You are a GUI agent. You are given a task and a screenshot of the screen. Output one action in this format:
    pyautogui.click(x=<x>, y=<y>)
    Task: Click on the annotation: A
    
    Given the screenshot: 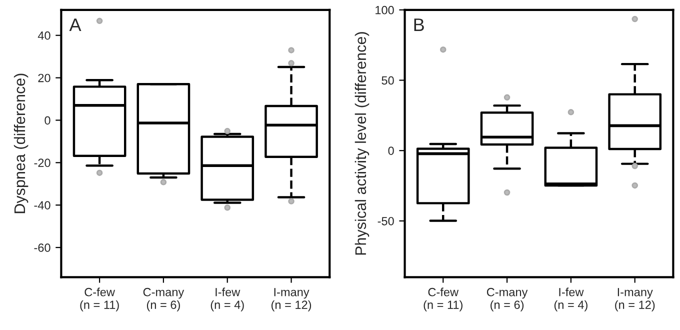 What is the action you would take?
    pyautogui.click(x=75, y=25)
    